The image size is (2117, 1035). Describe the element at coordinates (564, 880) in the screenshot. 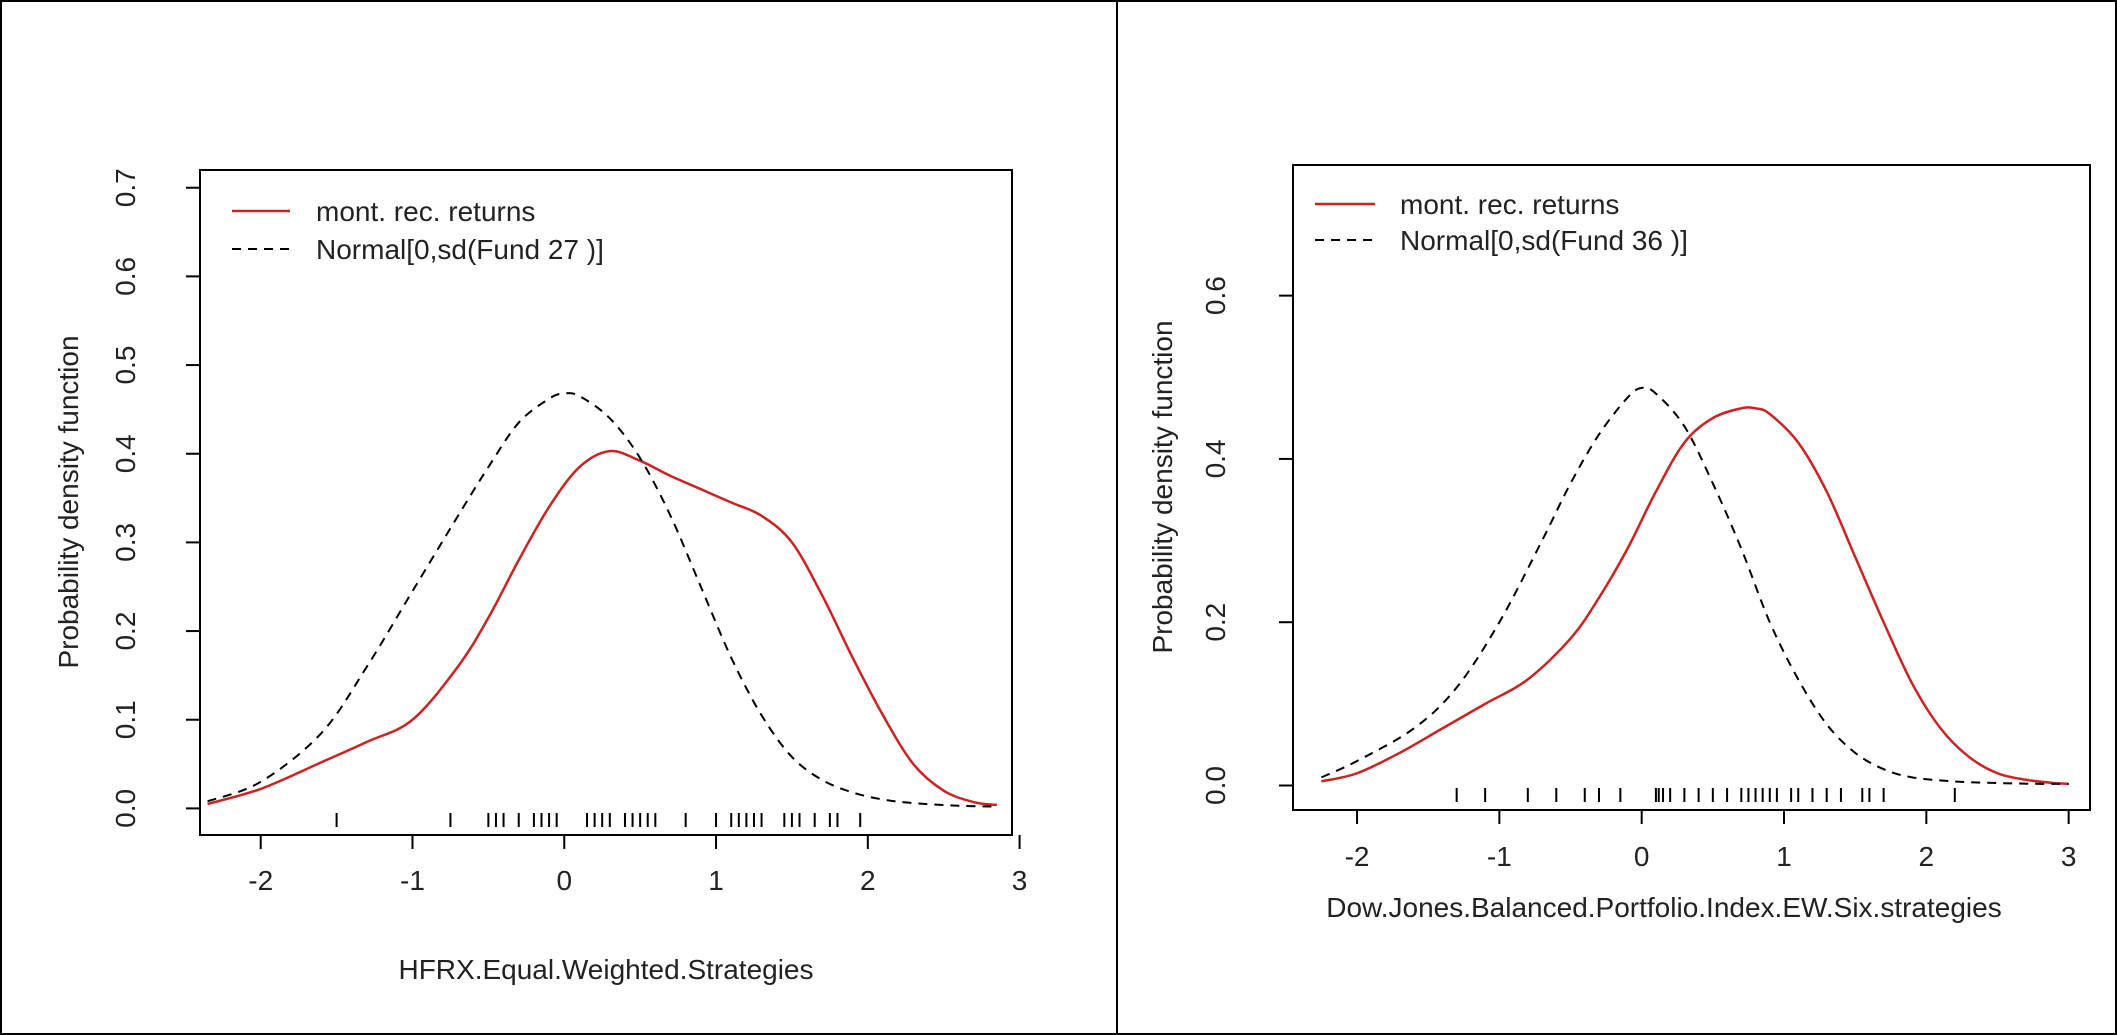

I see `x-tick-label-left: 0` at that location.